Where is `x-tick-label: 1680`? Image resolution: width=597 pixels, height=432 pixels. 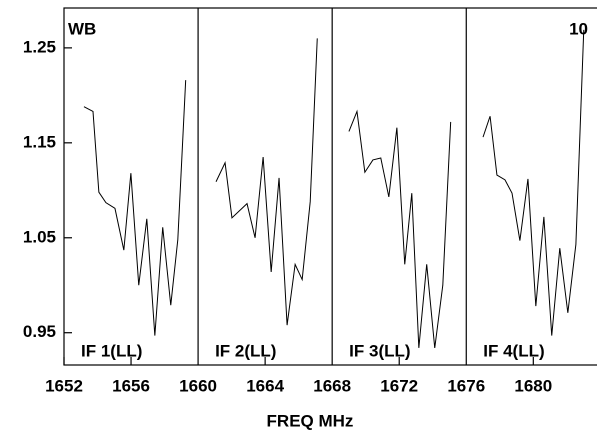 x-tick-label: 1680 is located at coordinates (533, 385).